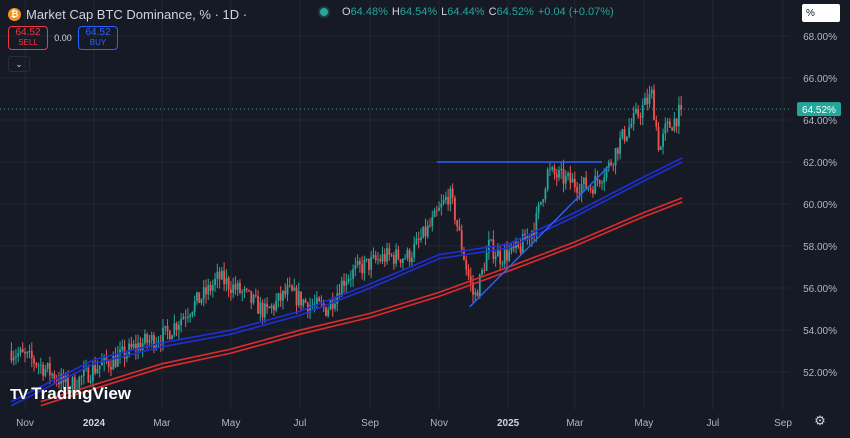 The height and width of the screenshot is (438, 850). I want to click on buy-button: 64.52 BUY, so click(98, 38).